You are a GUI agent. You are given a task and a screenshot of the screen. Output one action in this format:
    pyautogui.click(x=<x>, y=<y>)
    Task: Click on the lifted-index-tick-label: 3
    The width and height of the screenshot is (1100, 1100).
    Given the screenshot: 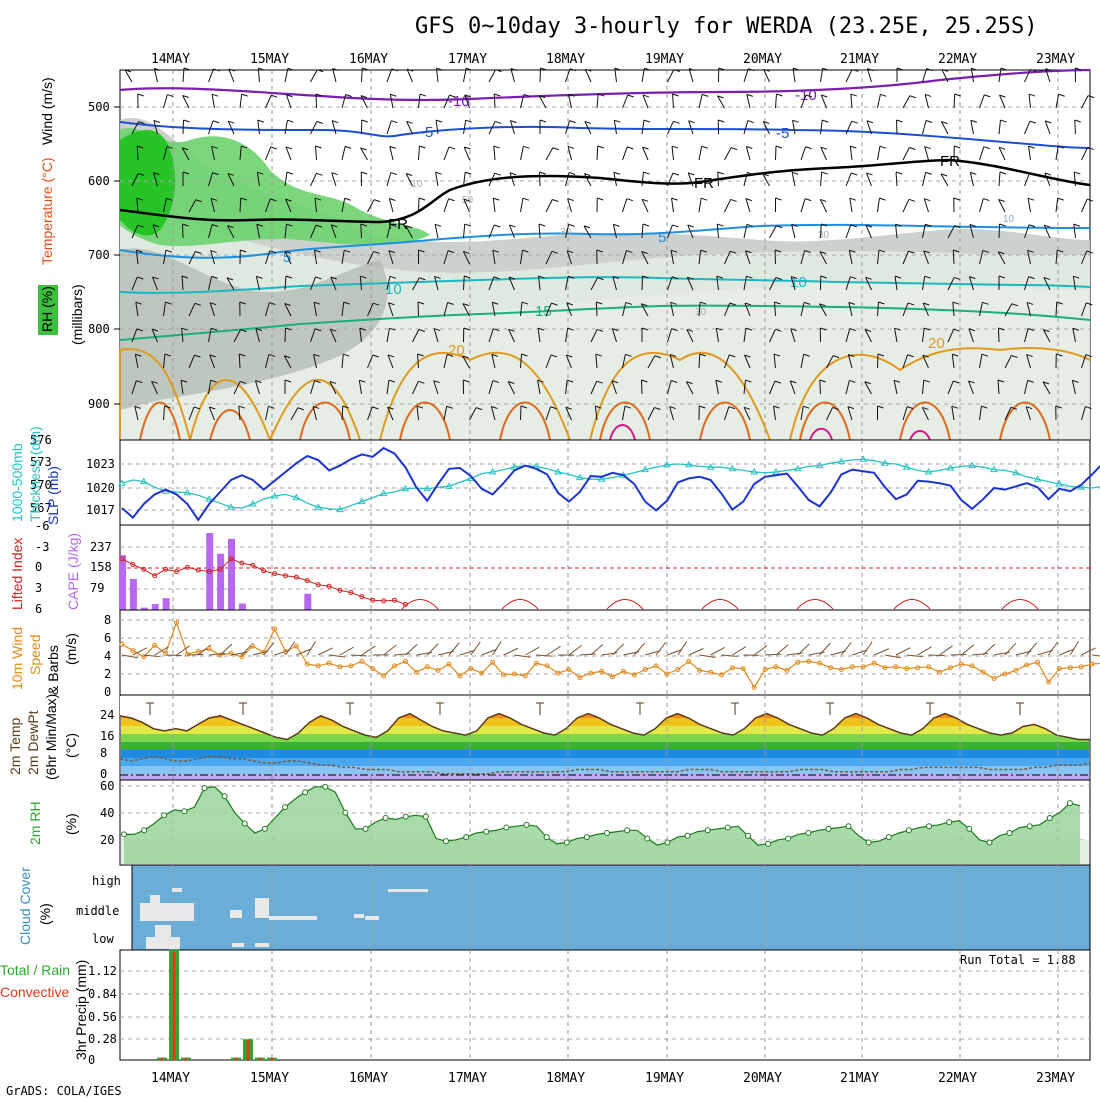 What is the action you would take?
    pyautogui.click(x=38, y=588)
    